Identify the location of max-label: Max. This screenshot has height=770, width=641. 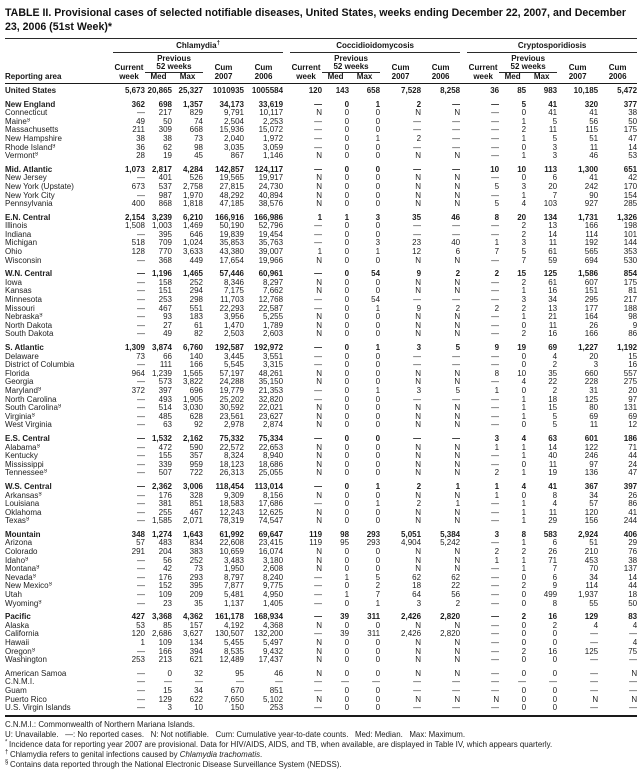
(542, 78).